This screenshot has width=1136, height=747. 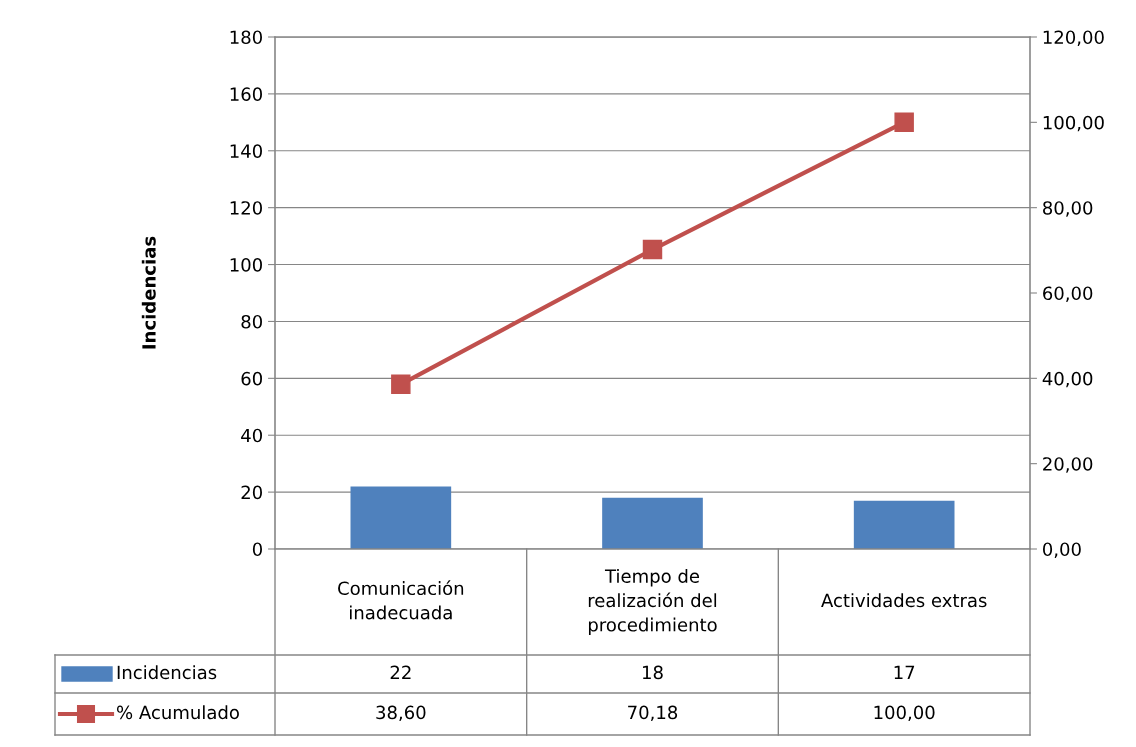 I want to click on y-axis-title: Incidencias, so click(x=148, y=292).